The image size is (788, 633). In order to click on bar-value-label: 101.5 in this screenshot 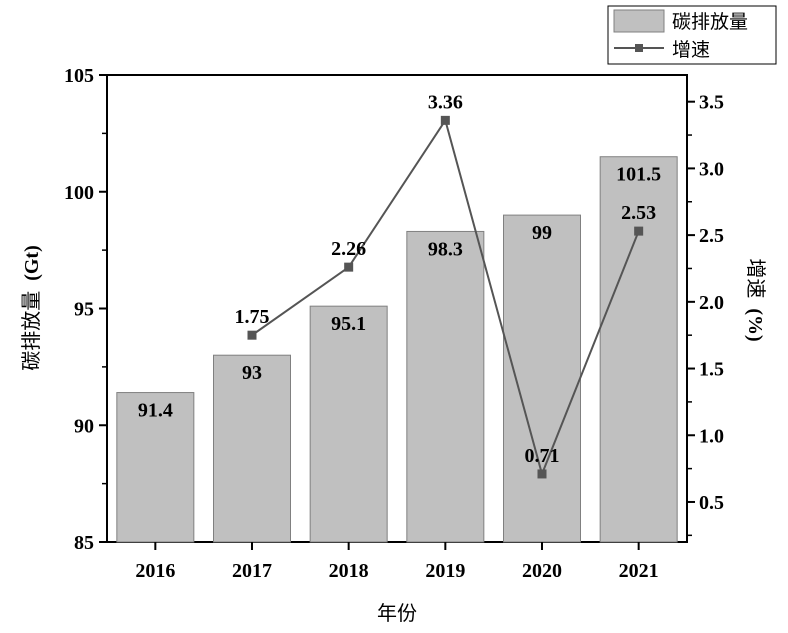, I will do `click(638, 175)`.